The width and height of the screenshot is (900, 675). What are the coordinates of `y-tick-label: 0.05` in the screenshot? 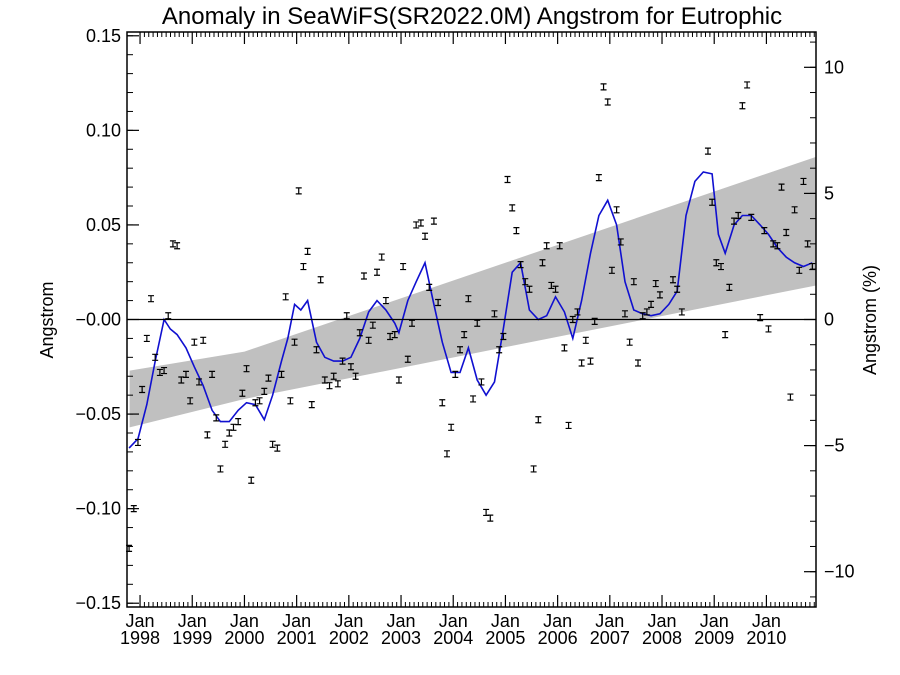 It's located at (103, 225).